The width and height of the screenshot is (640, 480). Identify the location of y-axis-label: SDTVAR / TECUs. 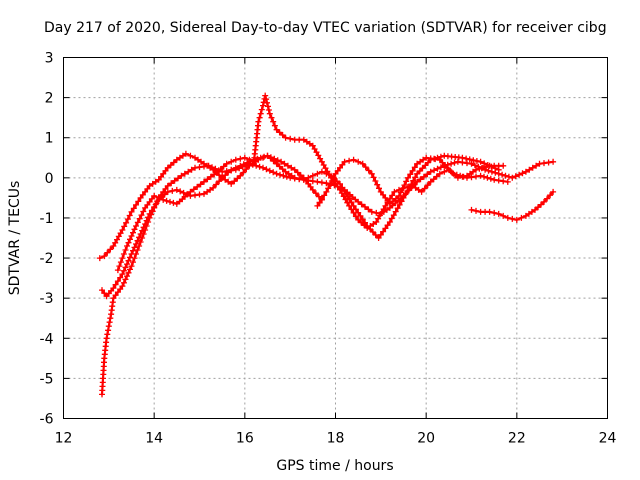
(15, 238).